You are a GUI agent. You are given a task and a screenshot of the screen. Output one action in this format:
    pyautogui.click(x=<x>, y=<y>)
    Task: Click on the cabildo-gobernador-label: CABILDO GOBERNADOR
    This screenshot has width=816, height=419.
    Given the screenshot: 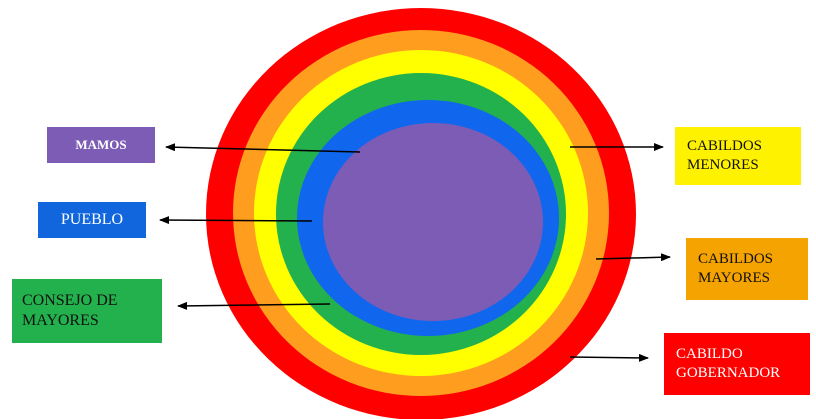 What is the action you would take?
    pyautogui.click(x=737, y=364)
    